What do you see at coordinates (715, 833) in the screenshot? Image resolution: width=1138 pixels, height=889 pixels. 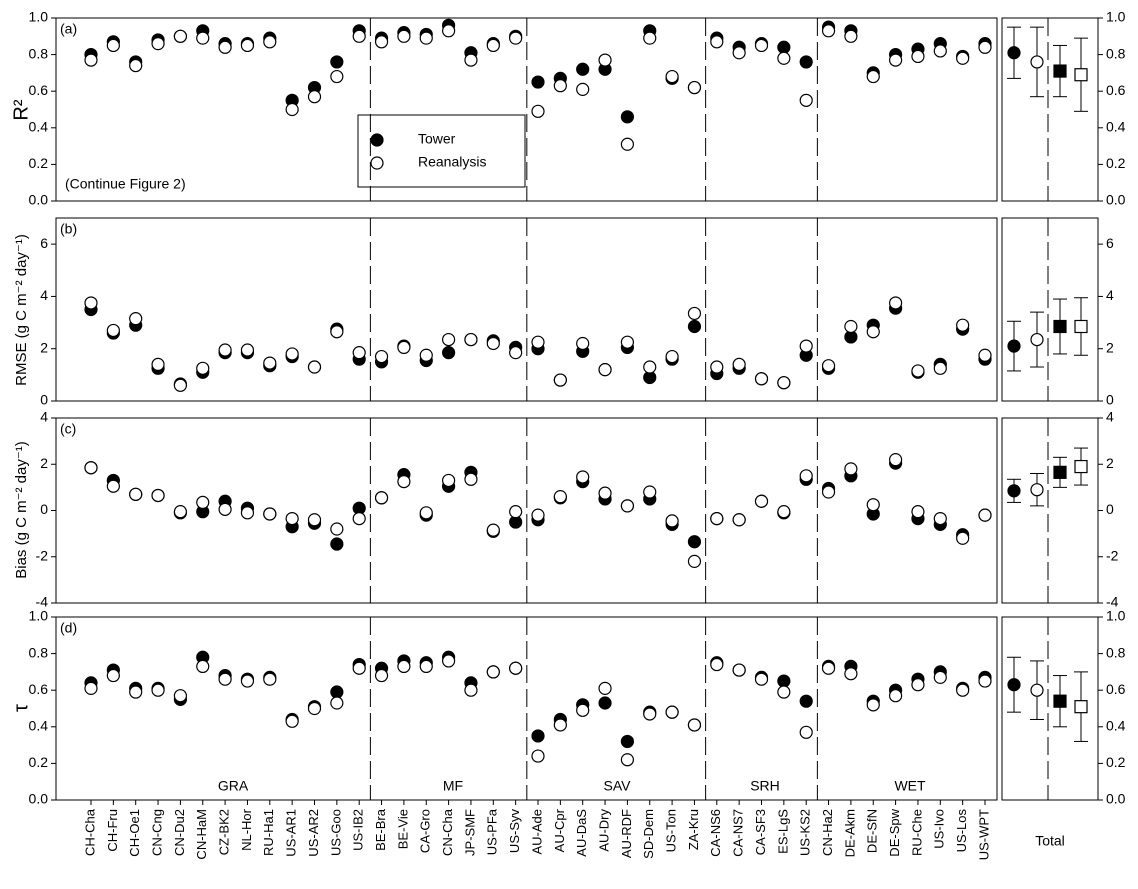 I see `x-tick-label: CA-NS6` at bounding box center [715, 833].